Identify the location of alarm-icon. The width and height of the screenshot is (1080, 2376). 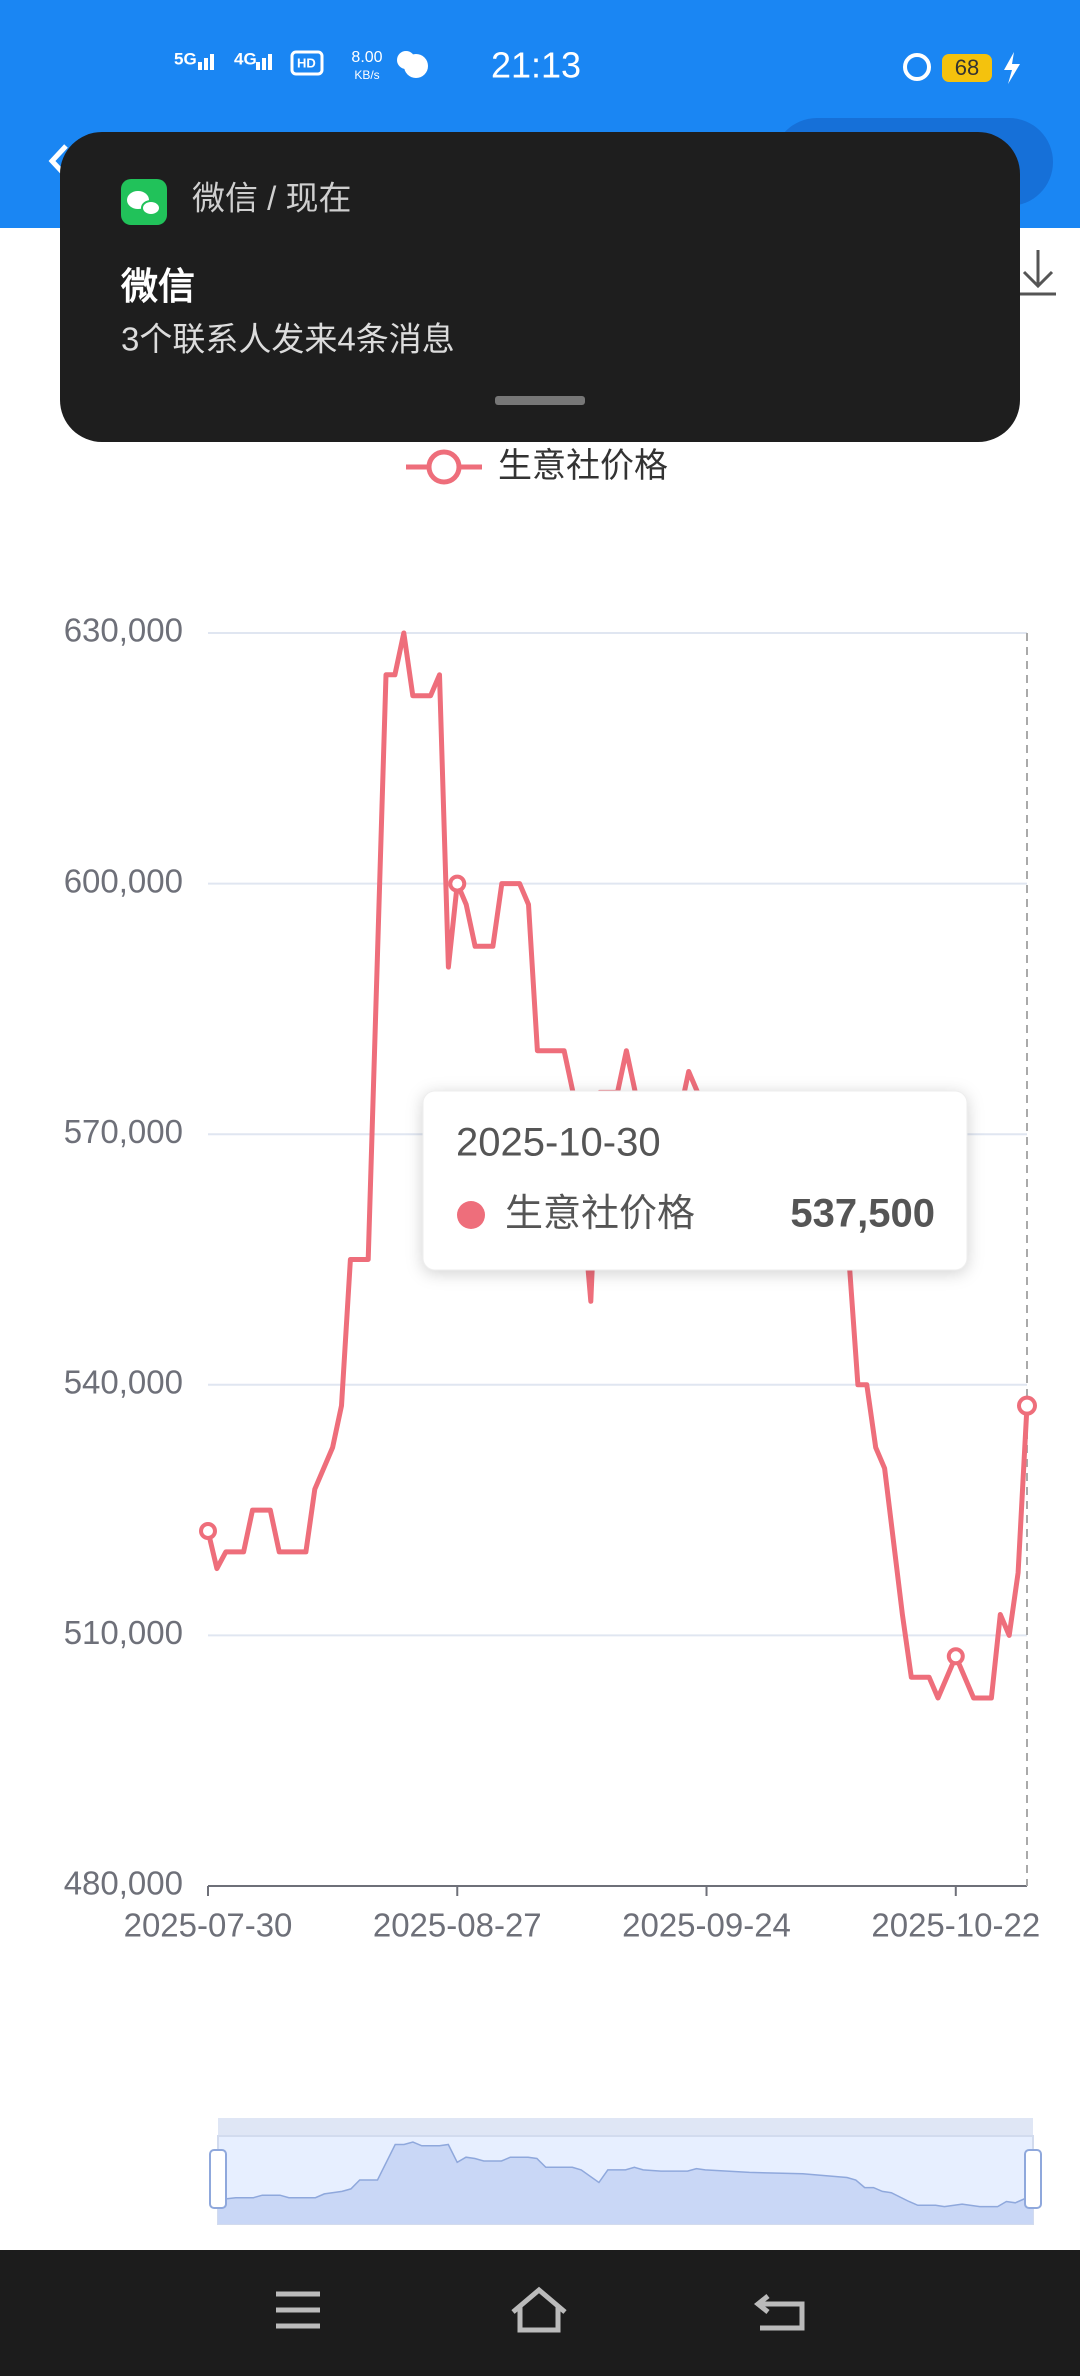
(917, 67).